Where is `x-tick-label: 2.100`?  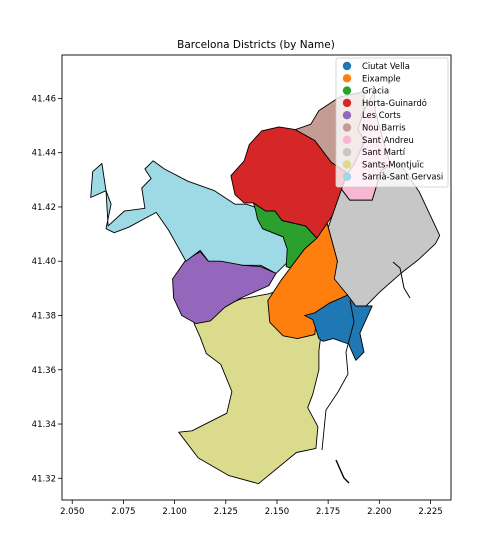
x-tick-label: 2.100 is located at coordinates (174, 512).